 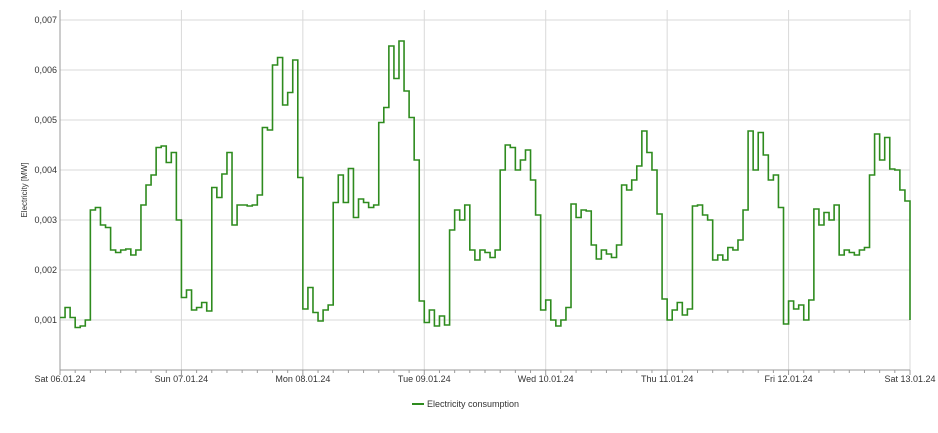 I want to click on x-tick-label: Wed 10.01.24, so click(x=546, y=379).